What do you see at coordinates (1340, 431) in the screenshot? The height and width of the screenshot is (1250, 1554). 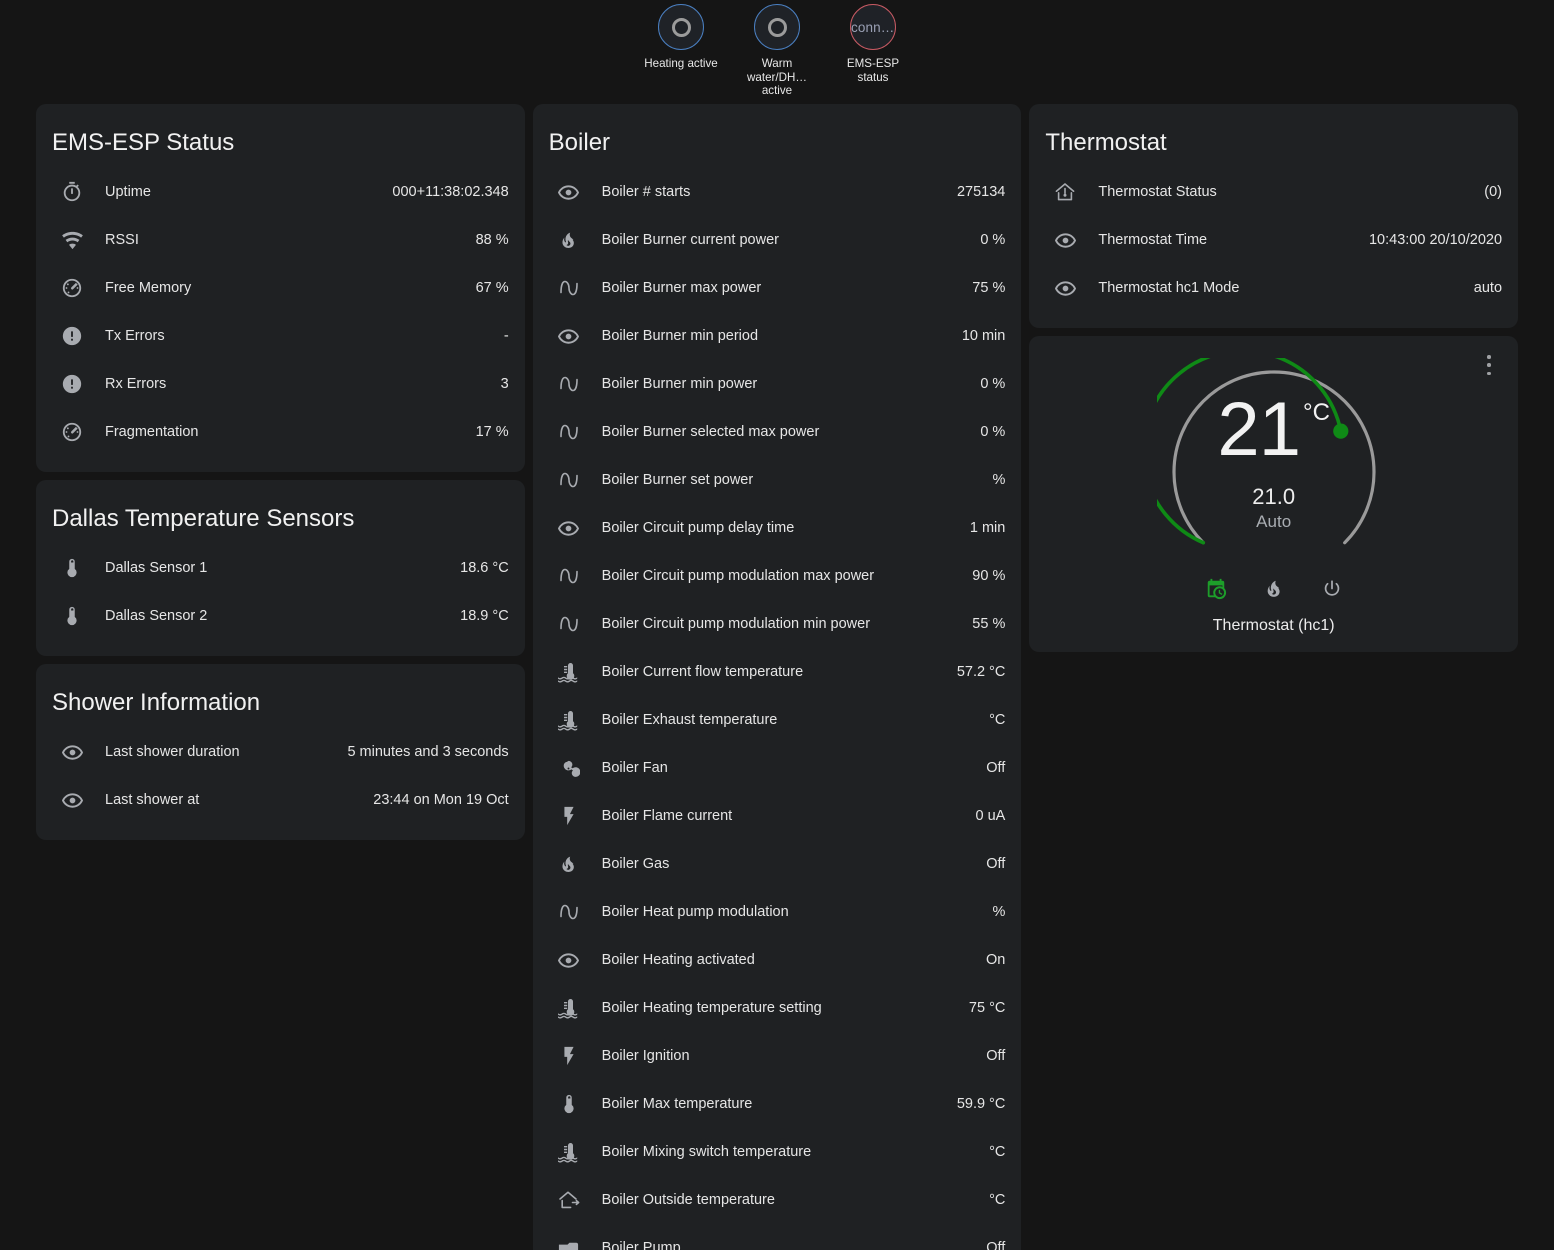 I see `dial-handle` at bounding box center [1340, 431].